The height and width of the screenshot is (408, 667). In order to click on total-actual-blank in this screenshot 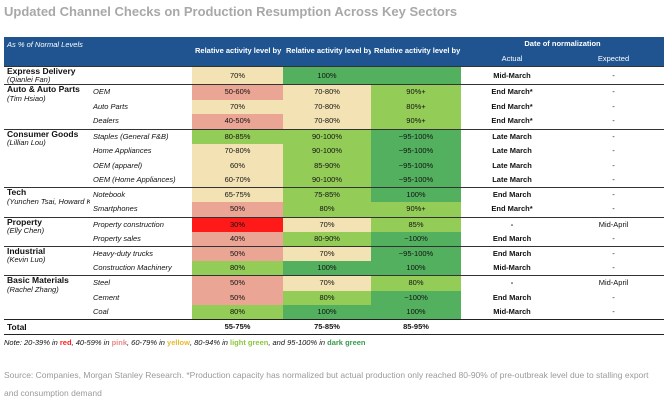, I will do `click(512, 327)`.